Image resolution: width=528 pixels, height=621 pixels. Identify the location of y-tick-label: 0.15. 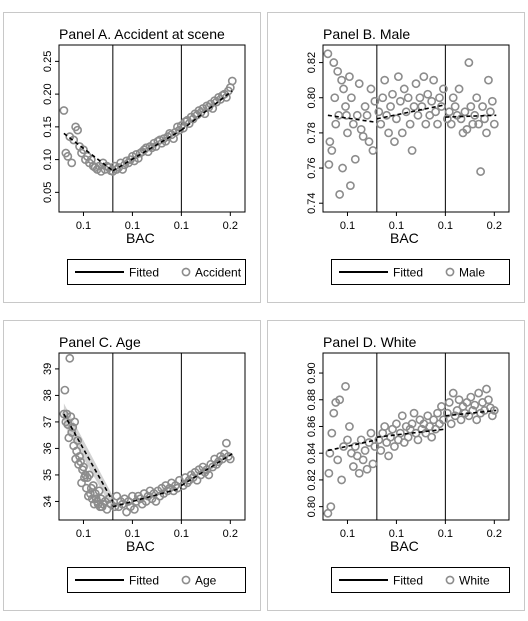
(48, 126).